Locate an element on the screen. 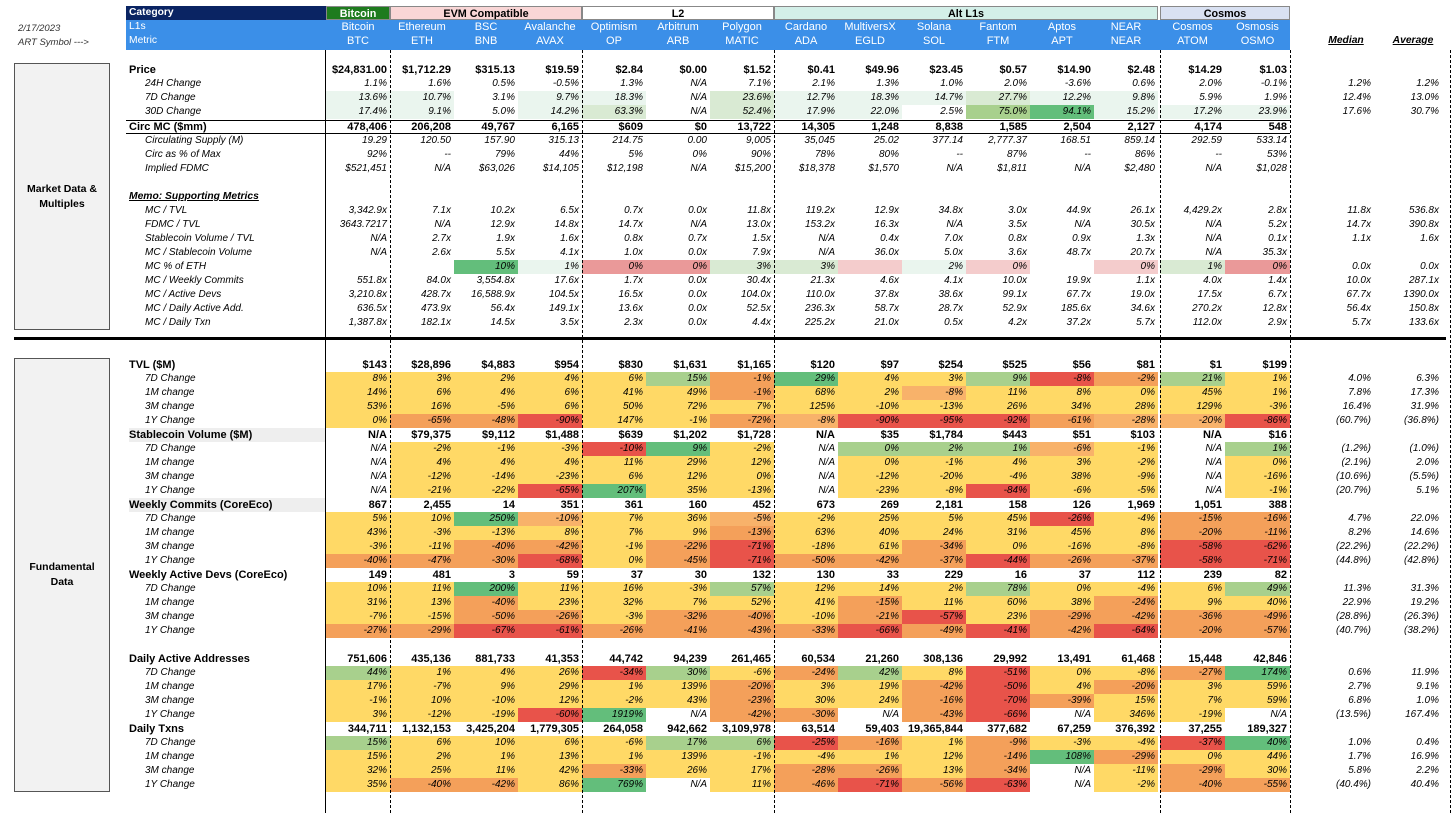 Image resolution: width=1456 pixels, height=813 pixels. table-cell: 377.14 is located at coordinates (947, 140).